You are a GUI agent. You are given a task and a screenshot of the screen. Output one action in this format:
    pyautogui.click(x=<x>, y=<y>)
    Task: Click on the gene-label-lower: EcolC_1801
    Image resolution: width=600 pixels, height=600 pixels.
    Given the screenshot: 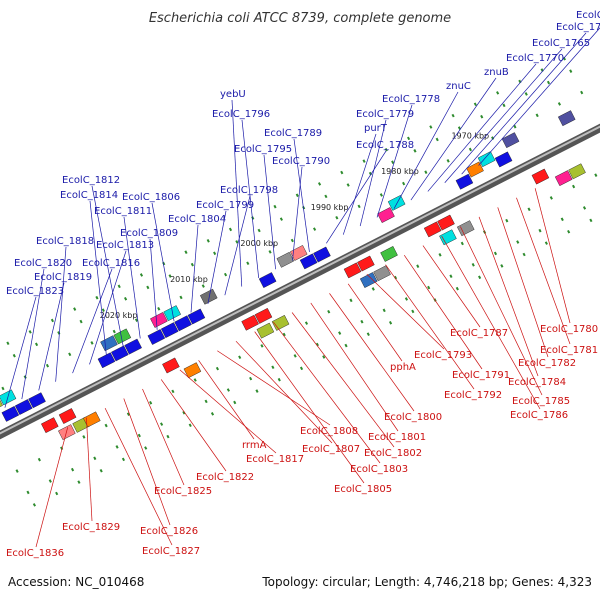 What is the action you would take?
    pyautogui.click(x=397, y=437)
    